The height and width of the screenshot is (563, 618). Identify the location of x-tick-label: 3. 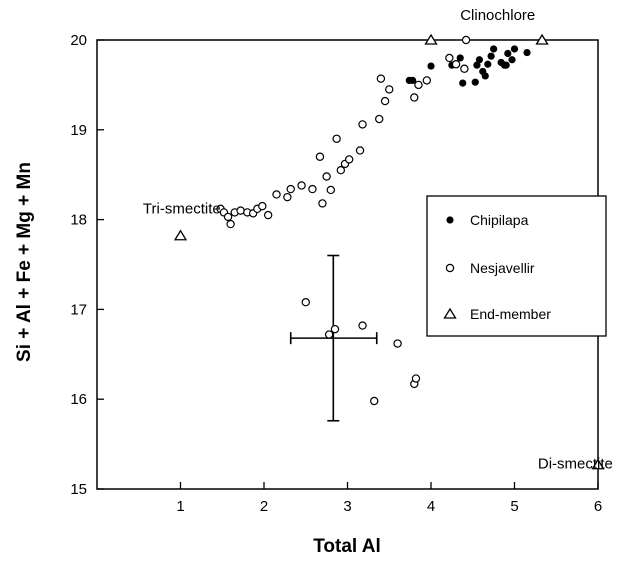
(347, 506).